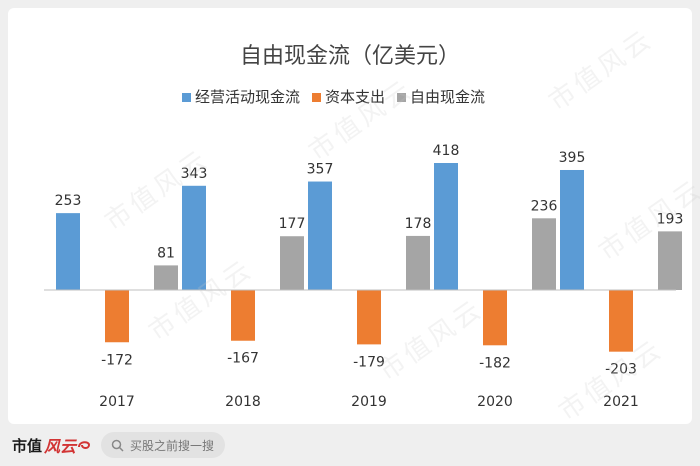 Image resolution: width=700 pixels, height=466 pixels. I want to click on data-label: -203, so click(621, 370).